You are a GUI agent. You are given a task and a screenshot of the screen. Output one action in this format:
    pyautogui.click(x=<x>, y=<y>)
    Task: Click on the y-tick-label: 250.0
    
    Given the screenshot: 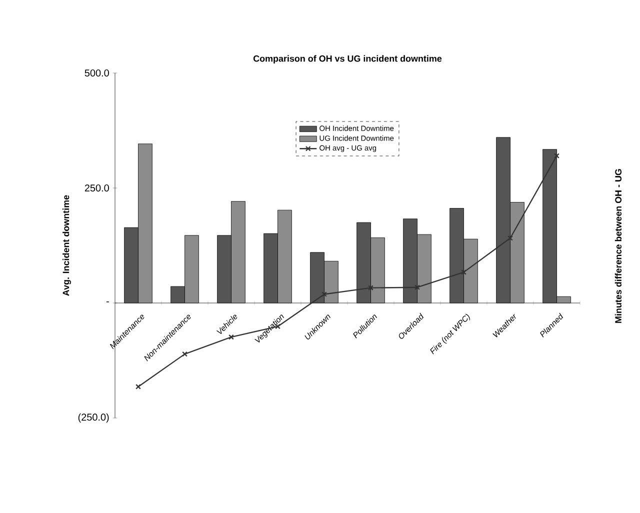 What is the action you would take?
    pyautogui.click(x=96, y=188)
    